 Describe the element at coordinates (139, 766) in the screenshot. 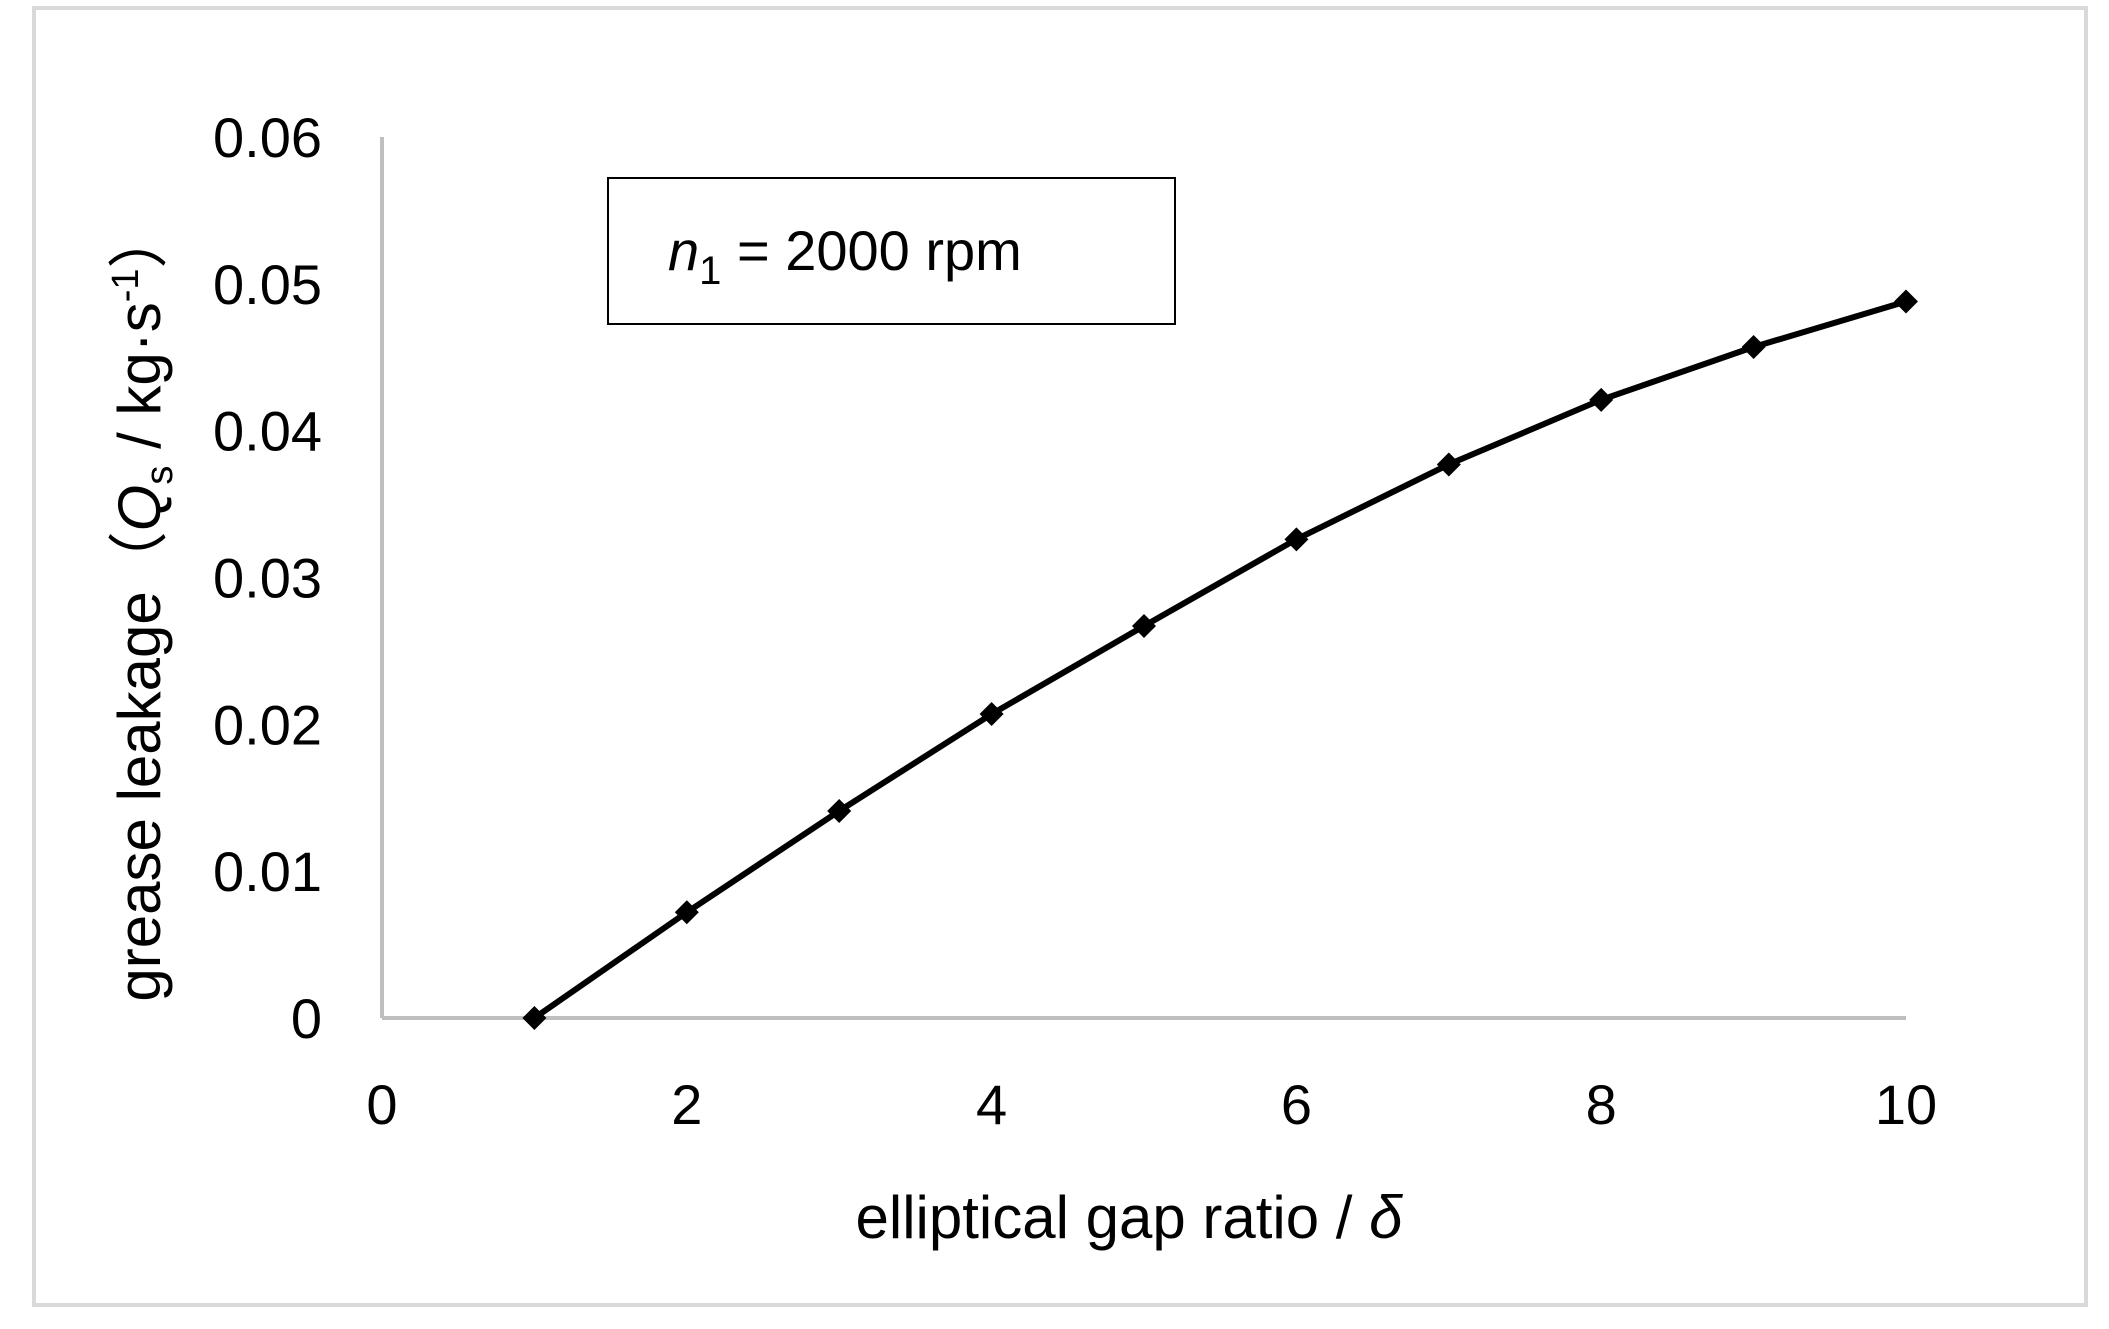

I see `y-axis-title-prefix: grease leakage（` at that location.